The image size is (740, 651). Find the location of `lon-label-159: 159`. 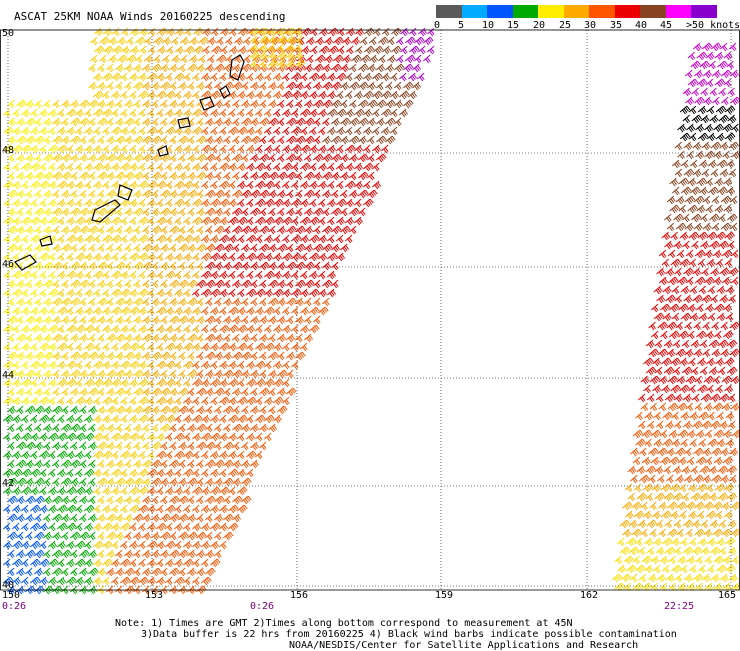

lon-label-159: 159 is located at coordinates (444, 595).